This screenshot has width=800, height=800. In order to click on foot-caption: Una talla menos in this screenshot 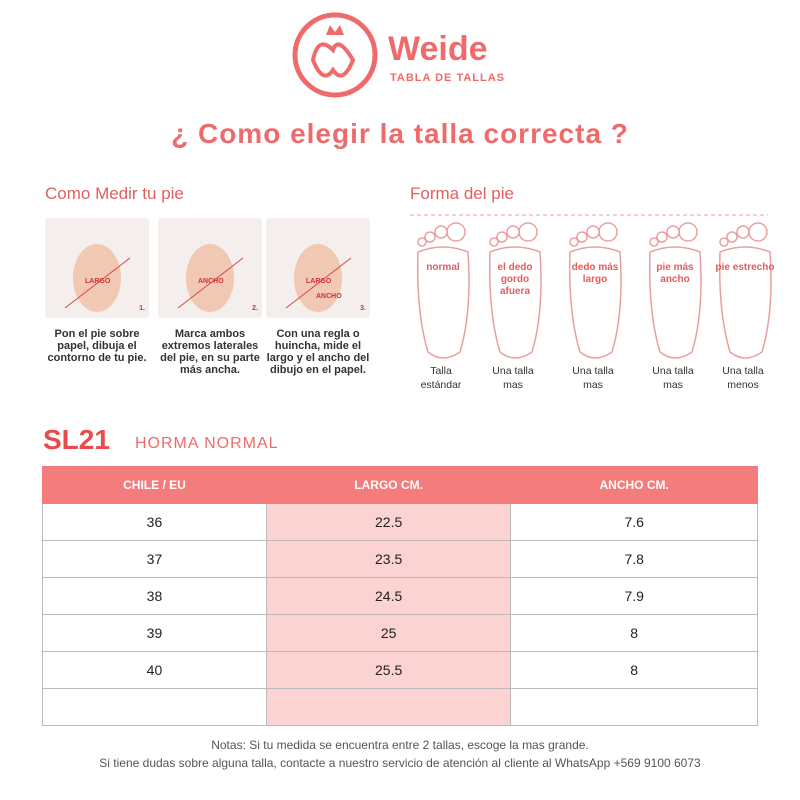, I will do `click(743, 378)`.